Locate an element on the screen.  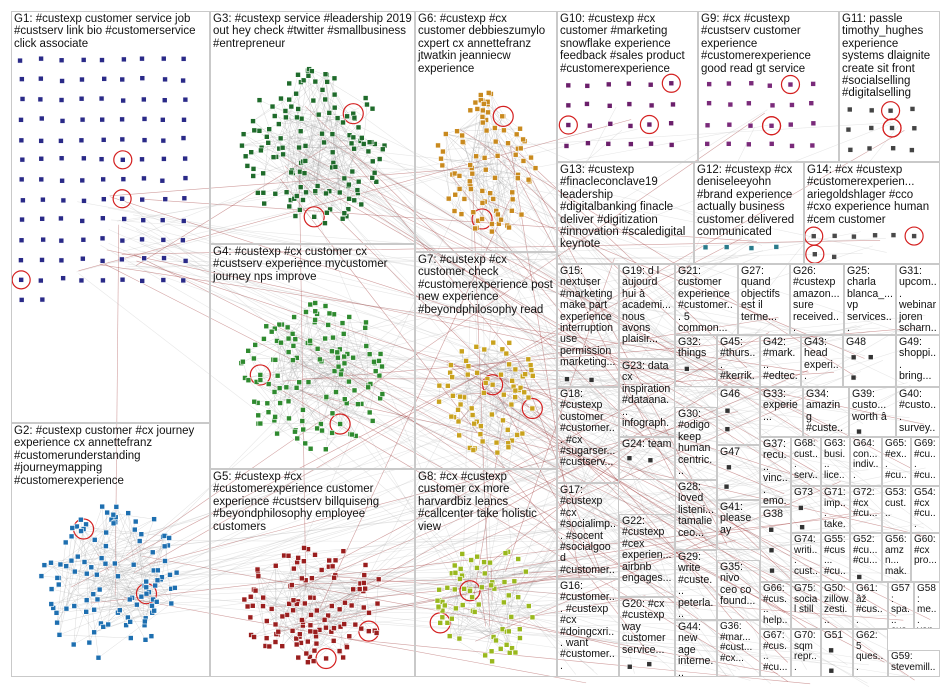
self-loop is located at coordinates (470, 591).